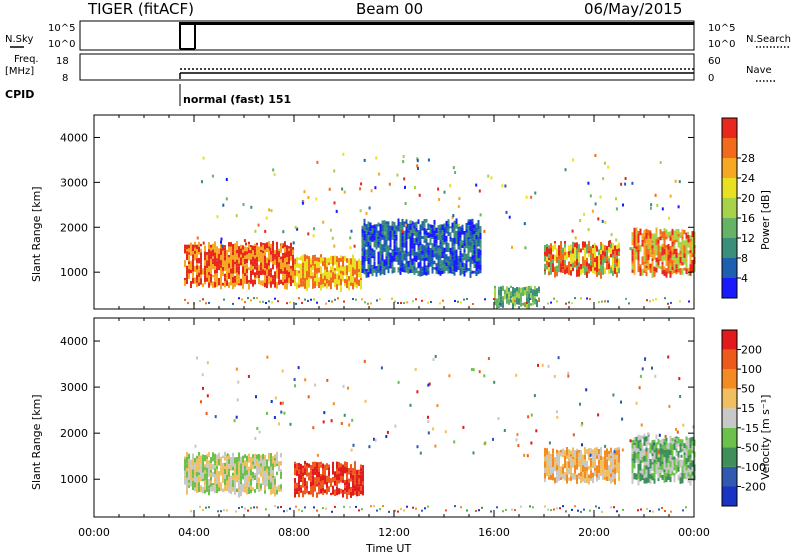 This screenshot has height=554, width=800. Describe the element at coordinates (74, 341) in the screenshot. I see `y-tick-label: 4000` at that location.